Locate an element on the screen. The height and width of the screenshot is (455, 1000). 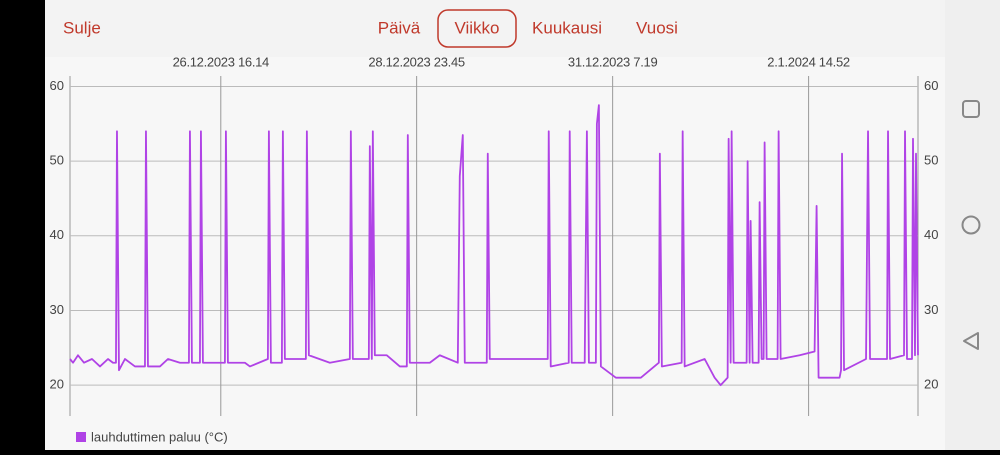
left-bar is located at coordinates (22, 225).